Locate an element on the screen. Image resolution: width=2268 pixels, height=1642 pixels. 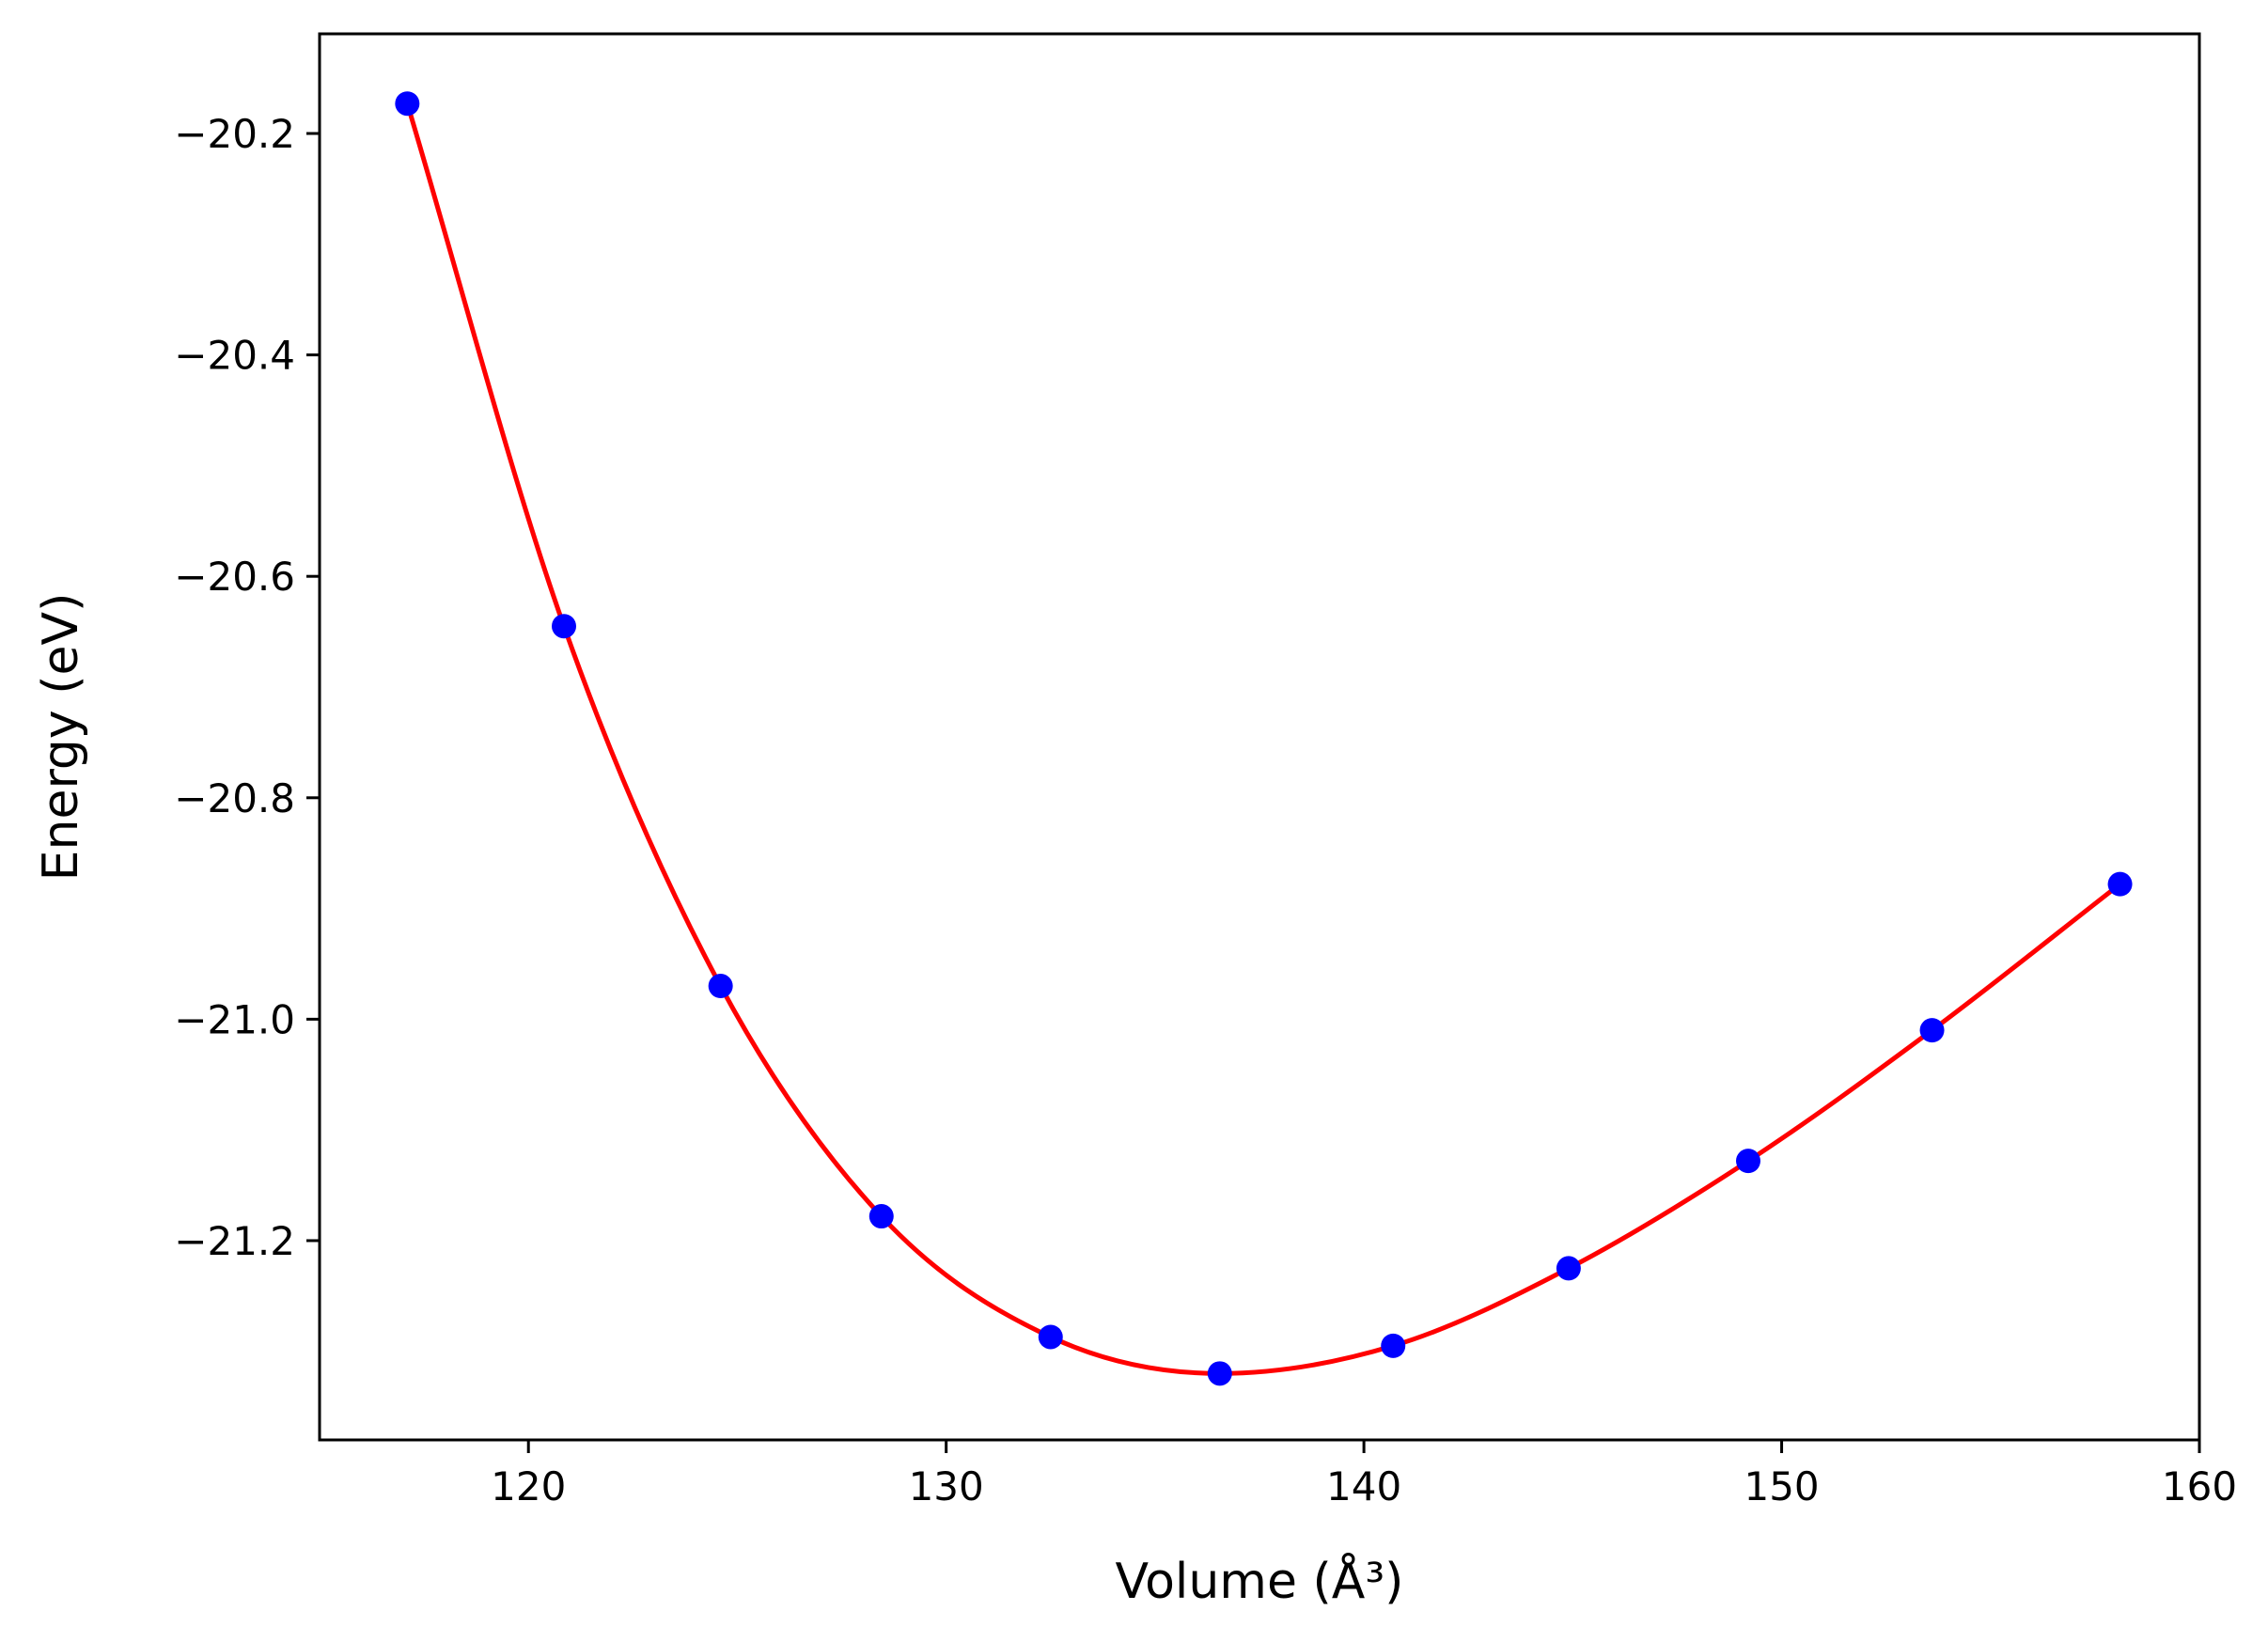
y-tick-label: −21.2 is located at coordinates (234, 1241).